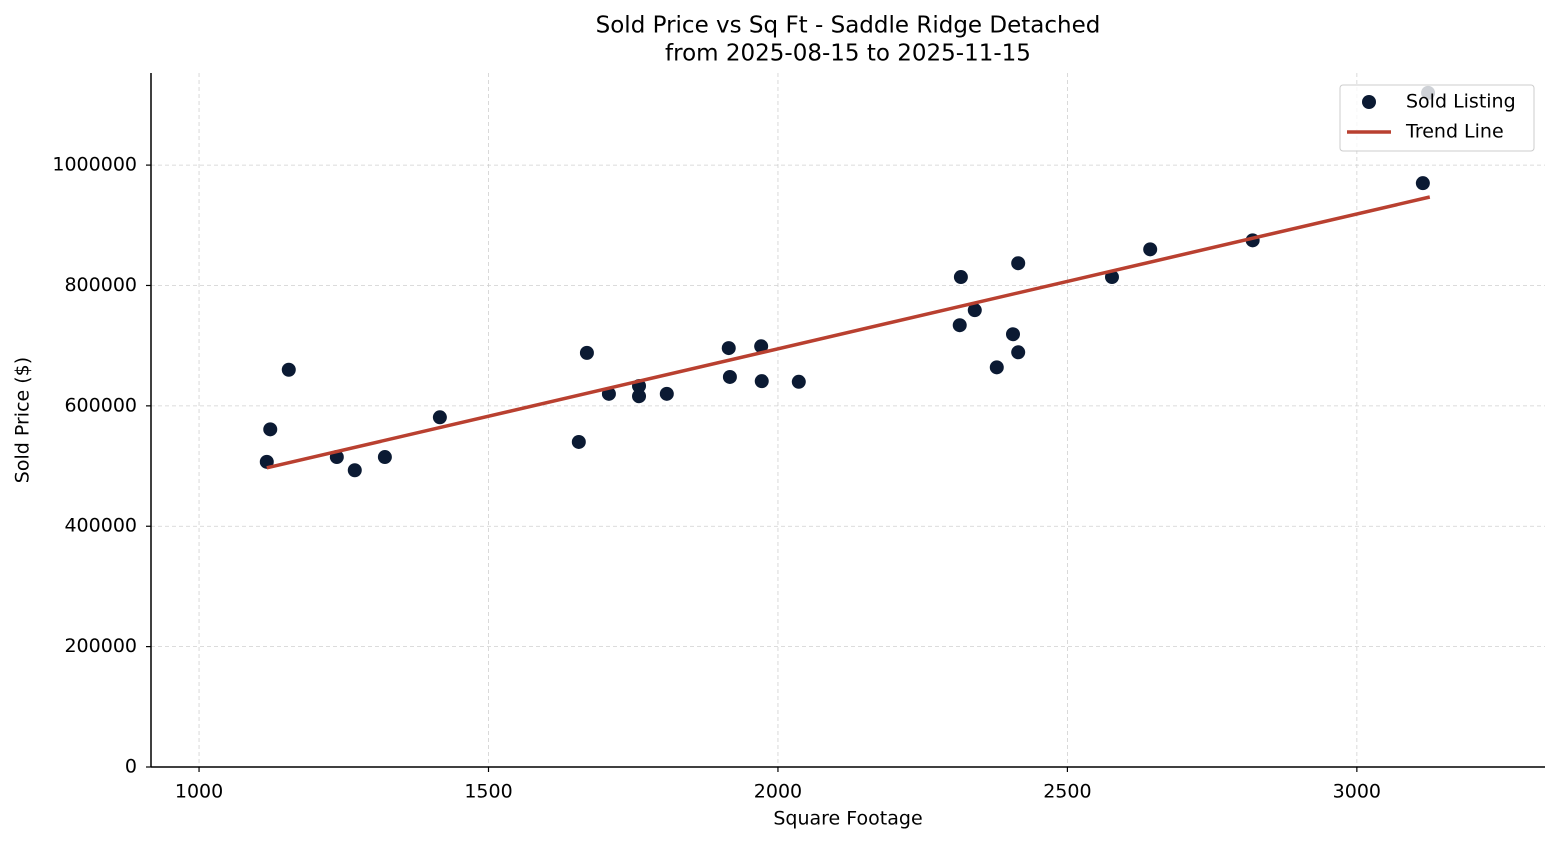  What do you see at coordinates (199, 792) in the screenshot?
I see `x-tick-label: 1000` at bounding box center [199, 792].